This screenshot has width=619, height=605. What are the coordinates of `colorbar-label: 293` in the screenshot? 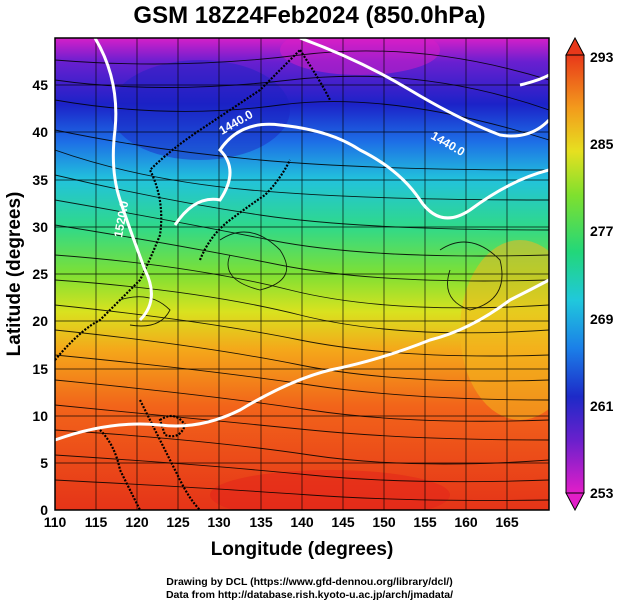 It's located at (602, 57).